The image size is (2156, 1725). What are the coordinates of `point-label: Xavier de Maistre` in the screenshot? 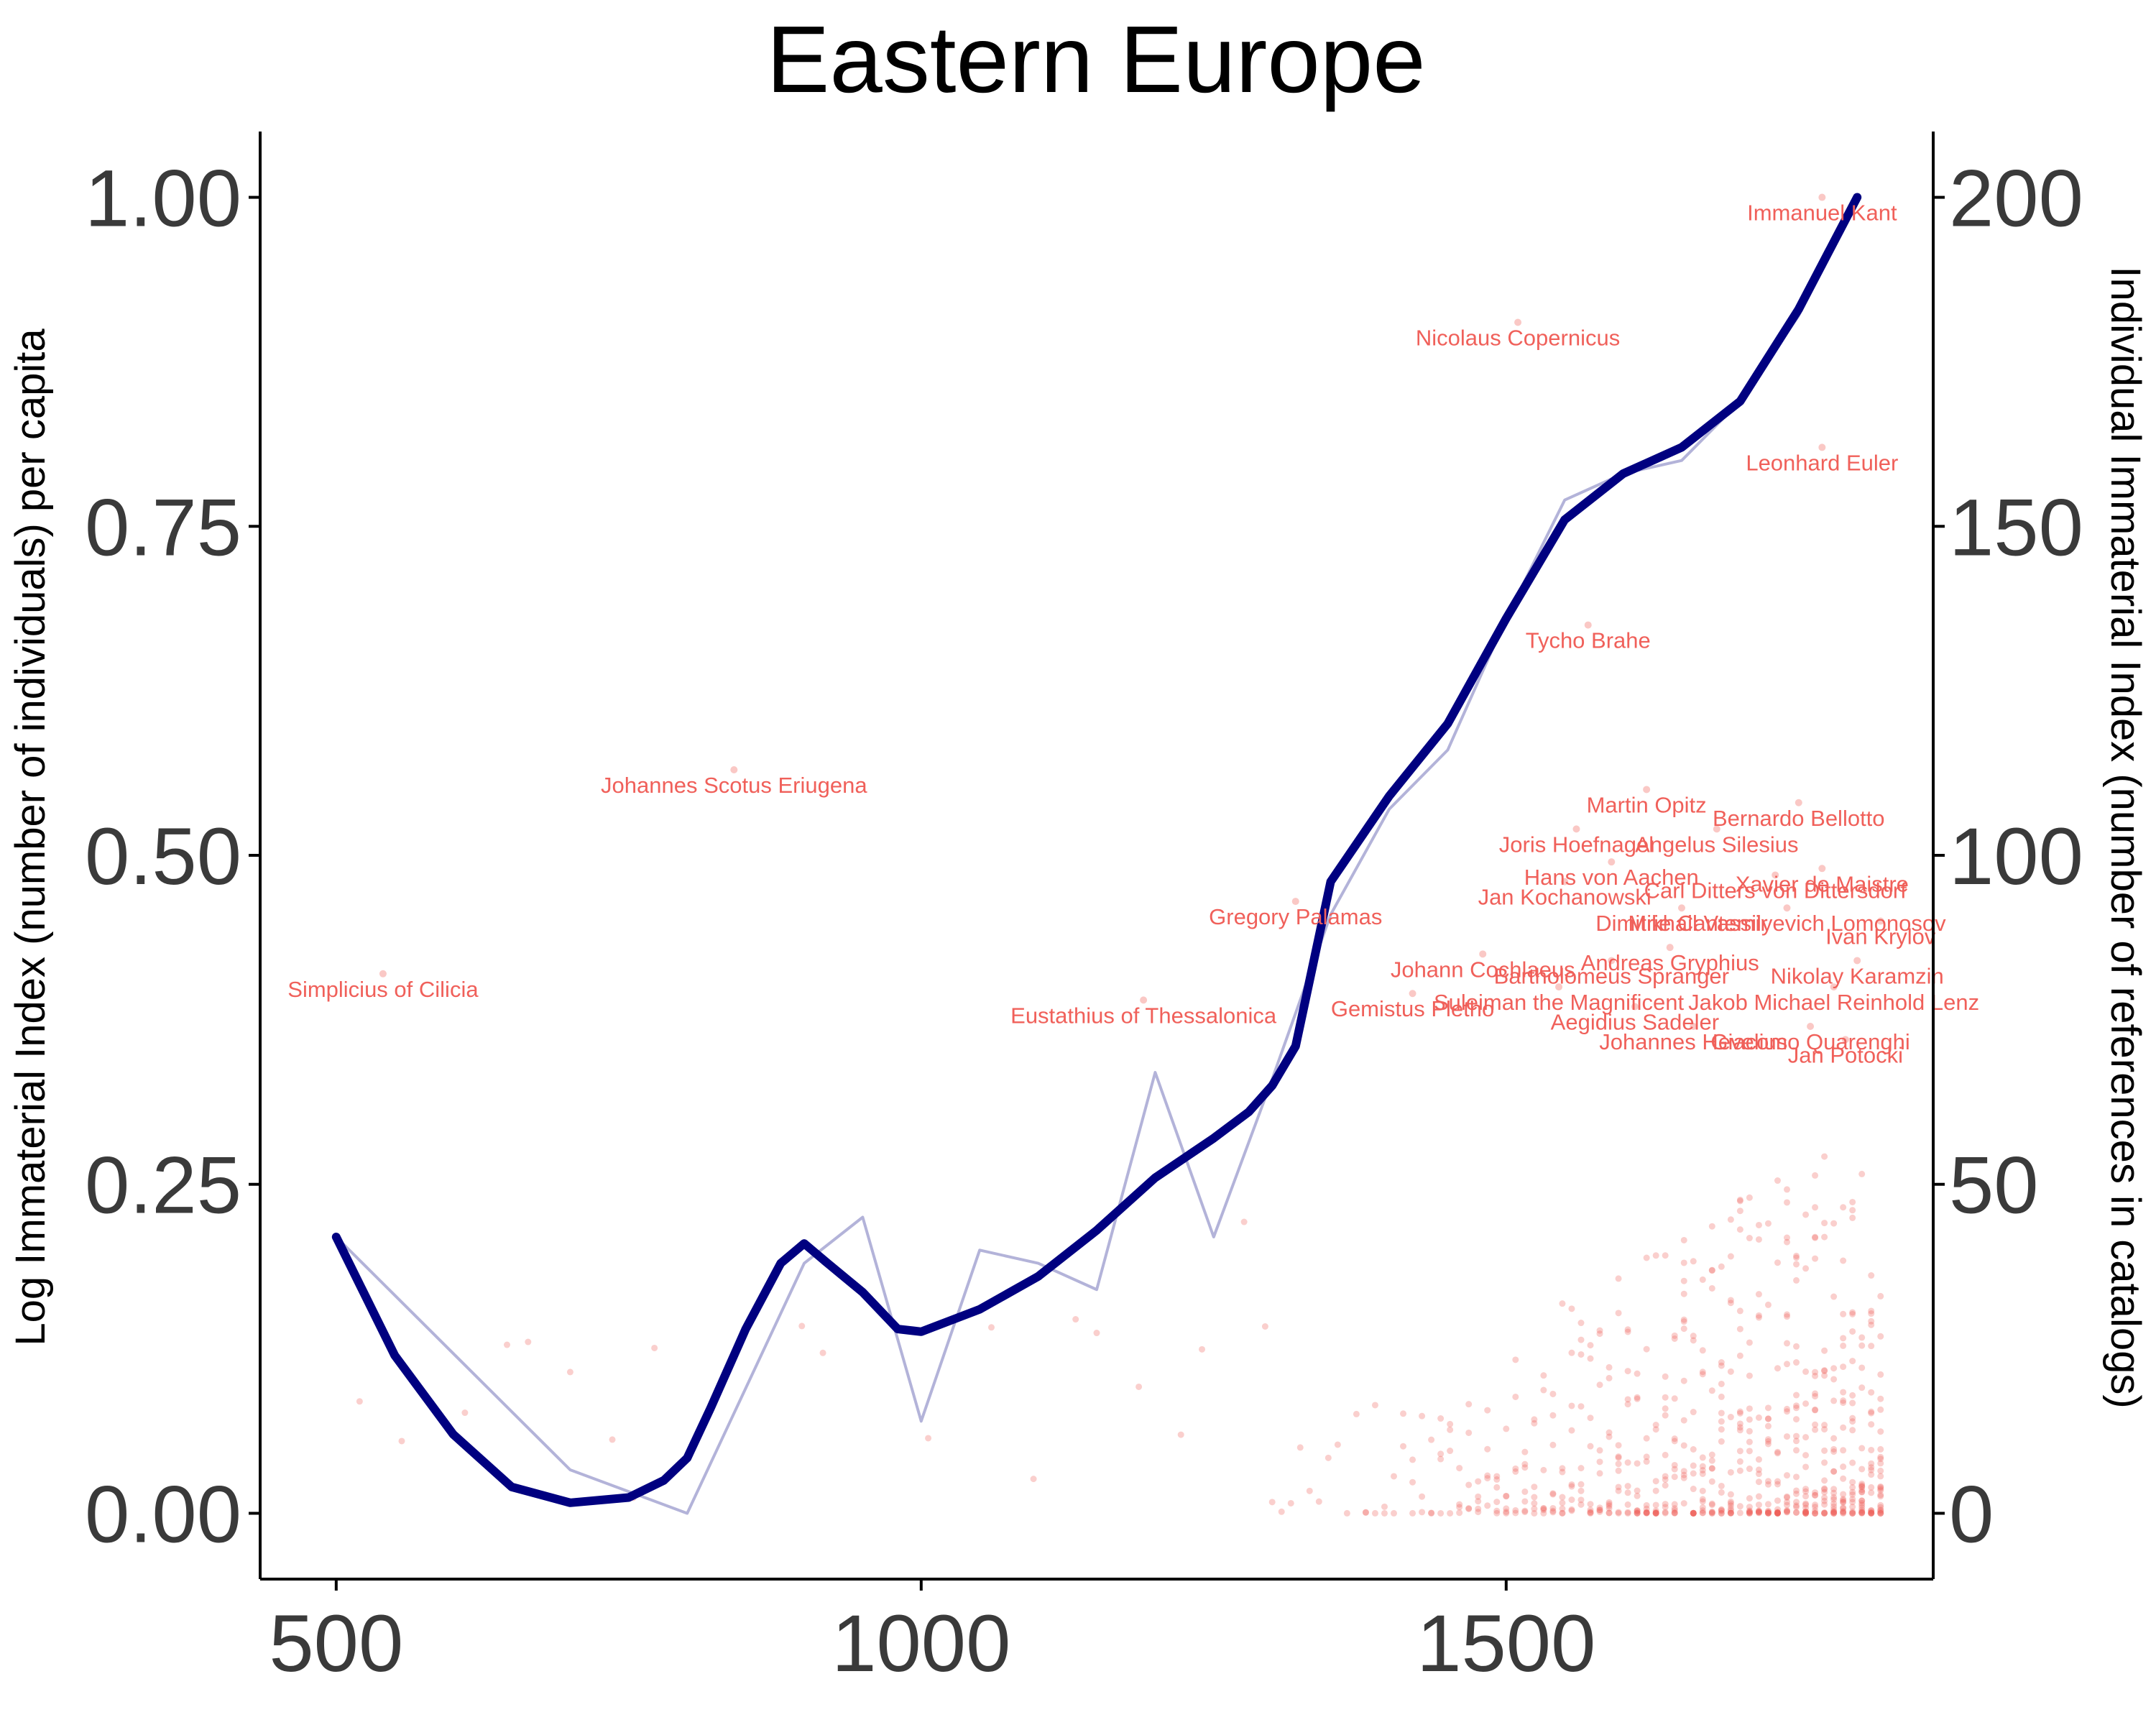 It's located at (1823, 883).